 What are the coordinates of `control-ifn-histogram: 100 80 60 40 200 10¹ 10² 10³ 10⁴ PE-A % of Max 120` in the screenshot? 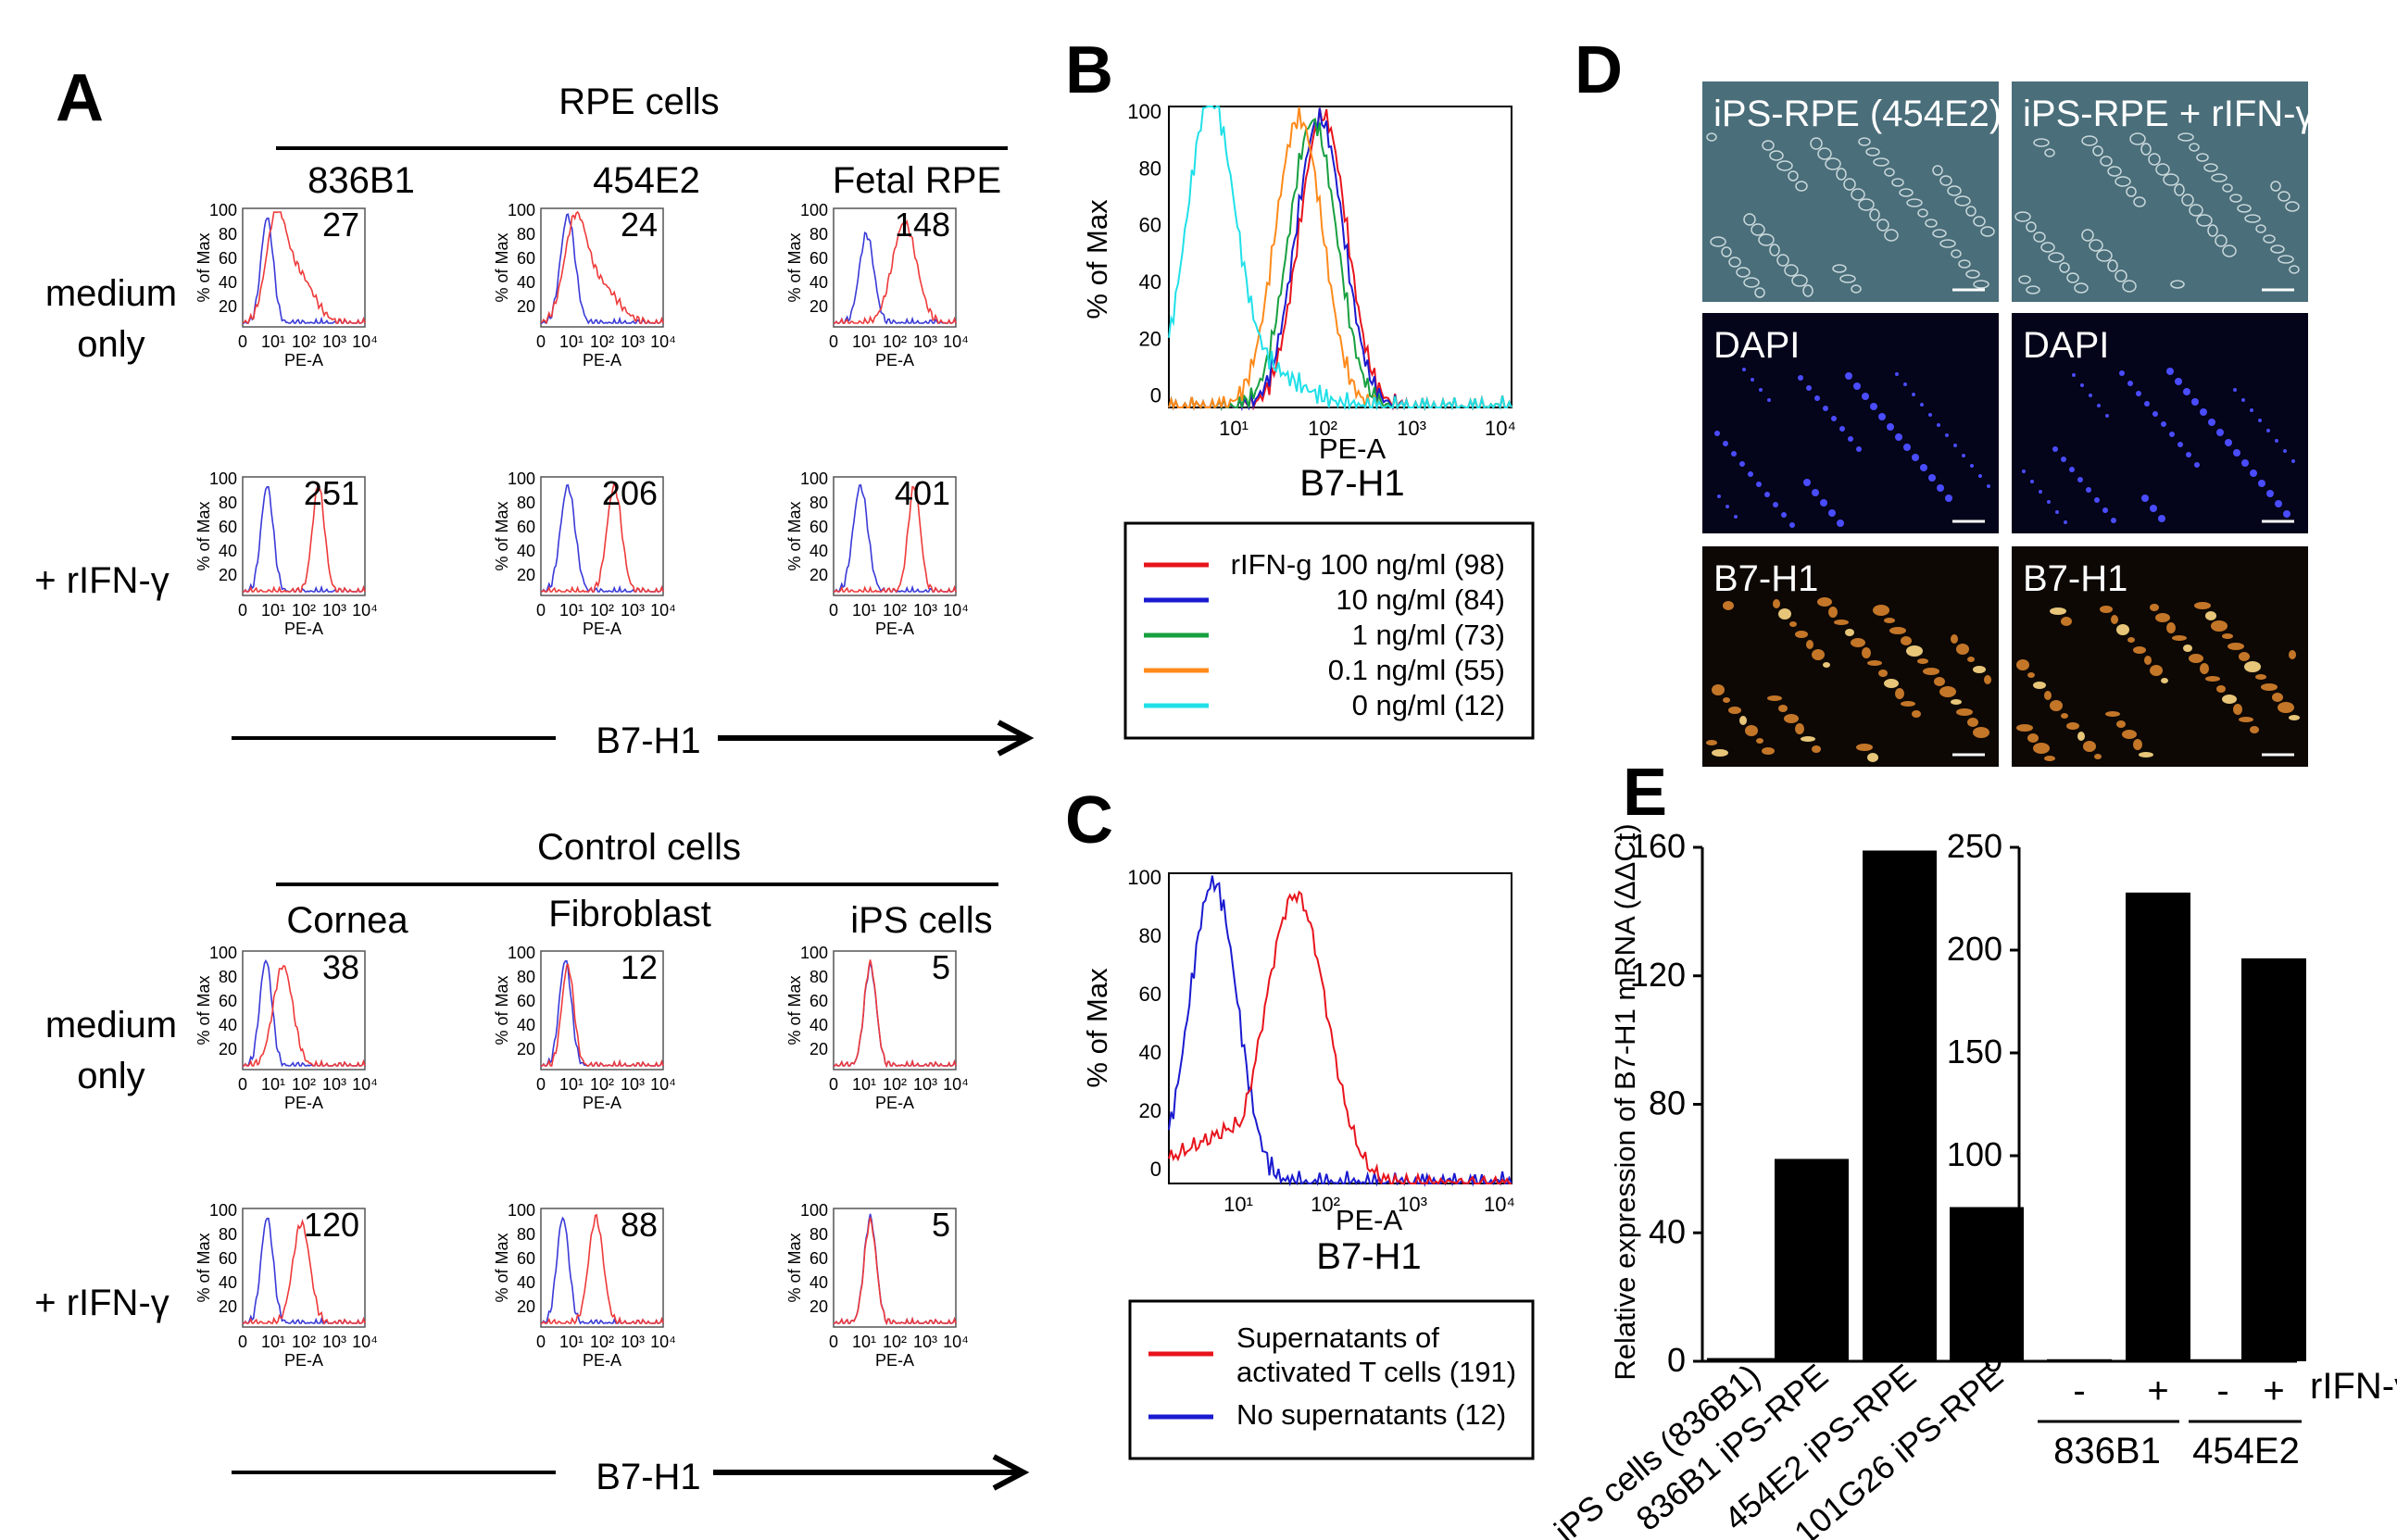 It's located at (286, 1285).